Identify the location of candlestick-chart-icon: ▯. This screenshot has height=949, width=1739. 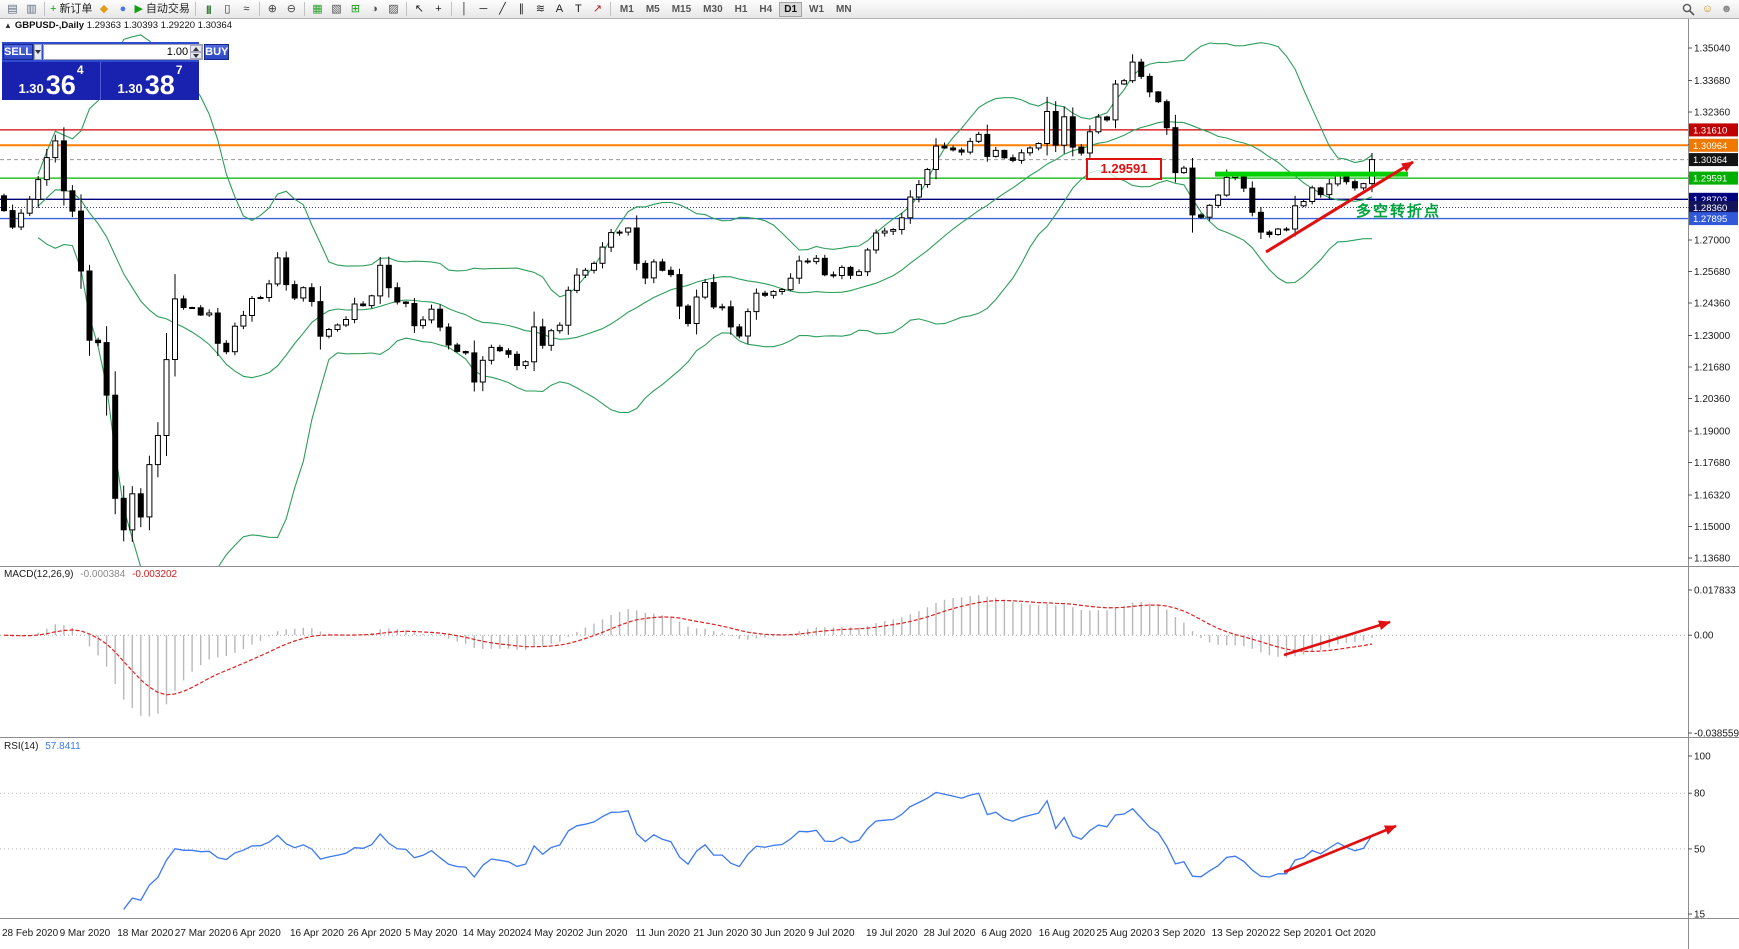
(227, 9).